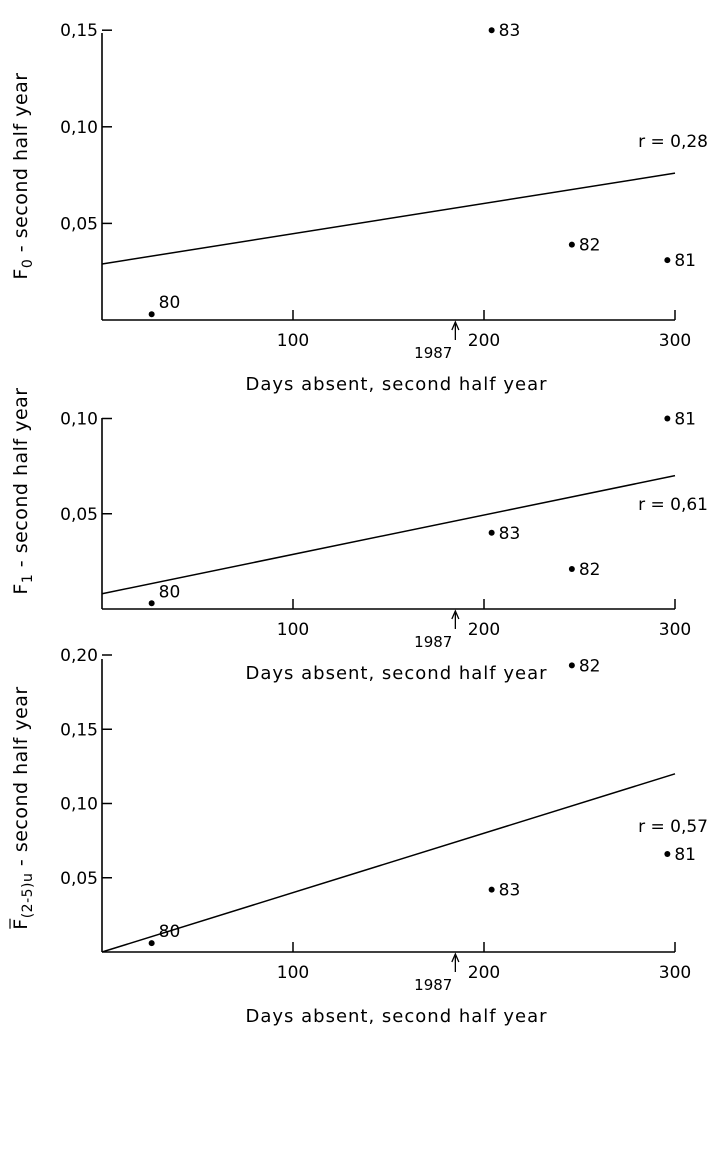 Image resolution: width=716 pixels, height=1170 pixels. What do you see at coordinates (673, 505) in the screenshot?
I see `chart2-r-label: r = 0,61` at bounding box center [673, 505].